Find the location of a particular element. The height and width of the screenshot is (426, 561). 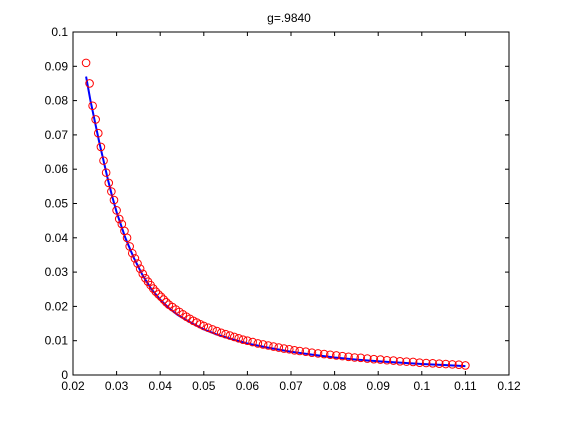

y-tick-label: 0.03 is located at coordinates (57, 272).